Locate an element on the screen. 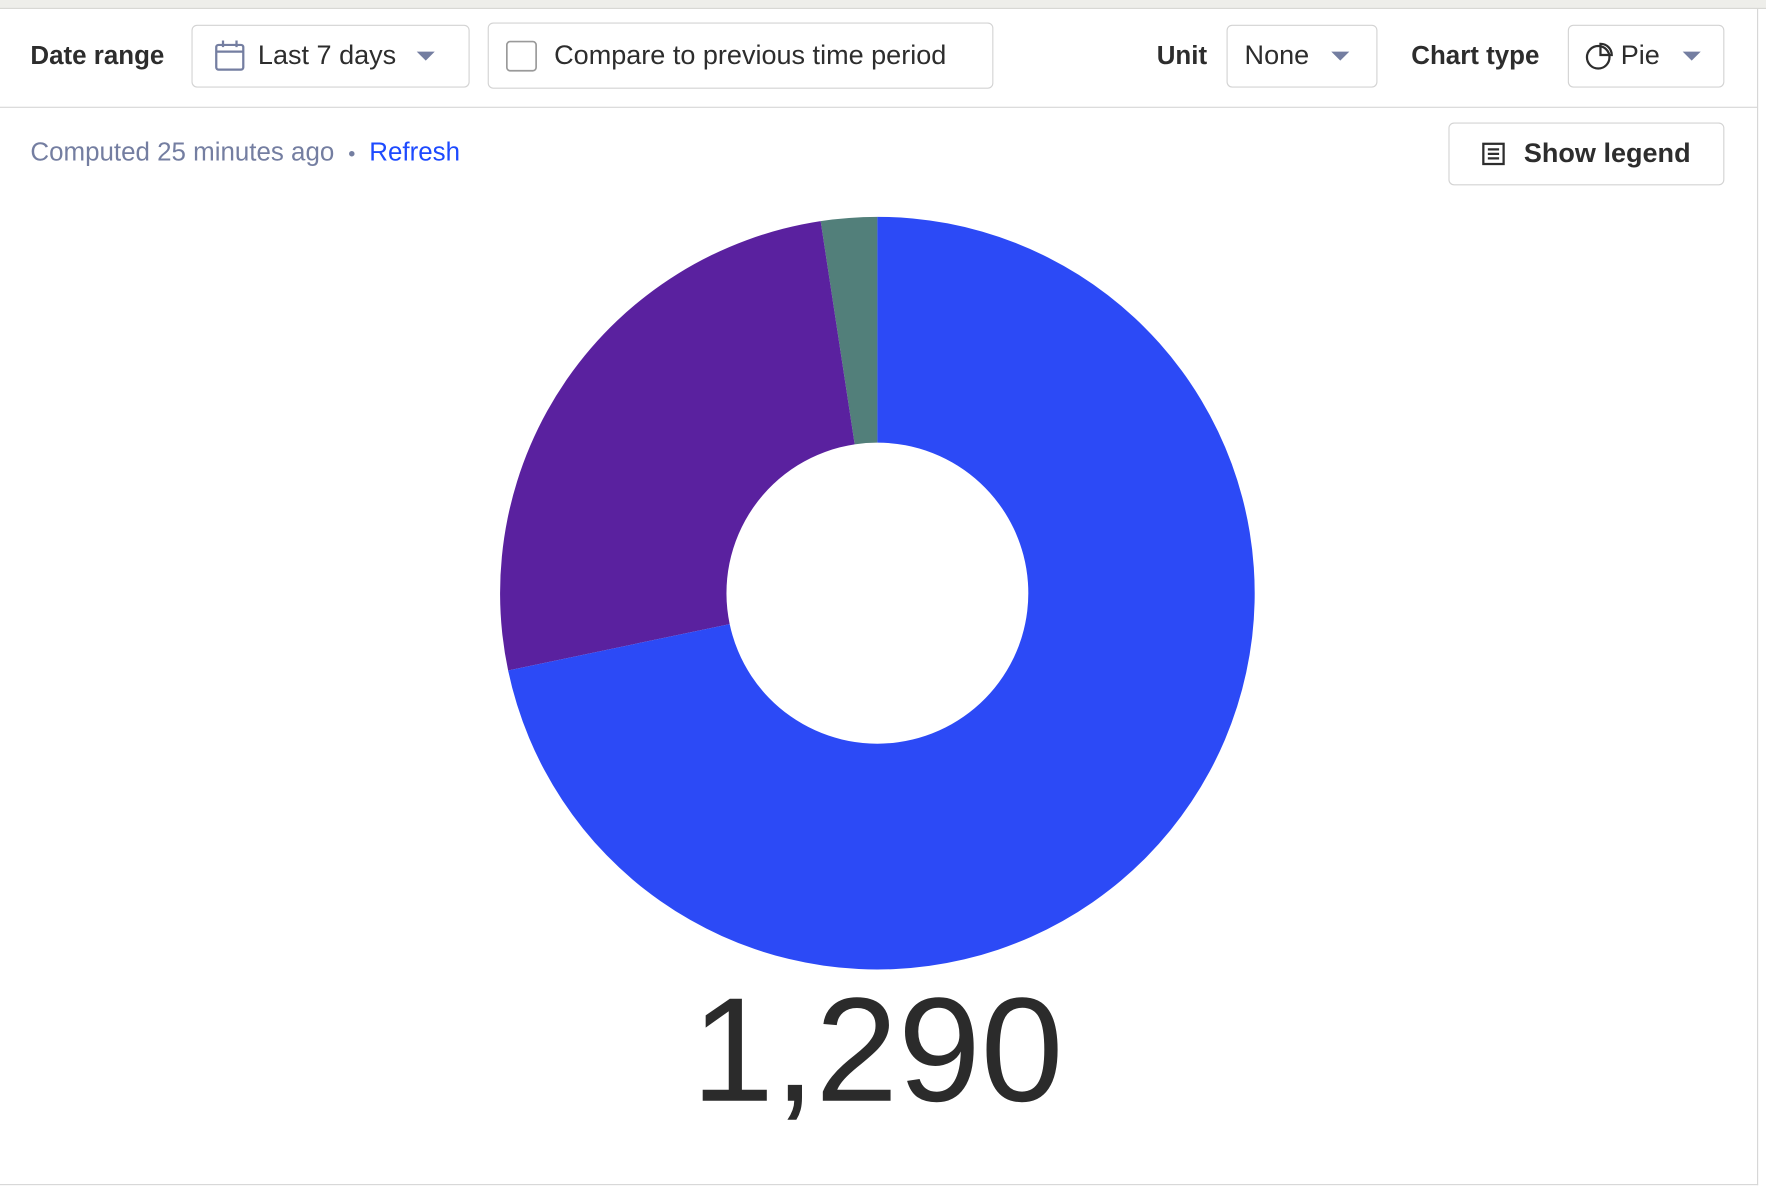 This screenshot has height=1202, width=1766. chart-type-value: Pie is located at coordinates (1640, 55).